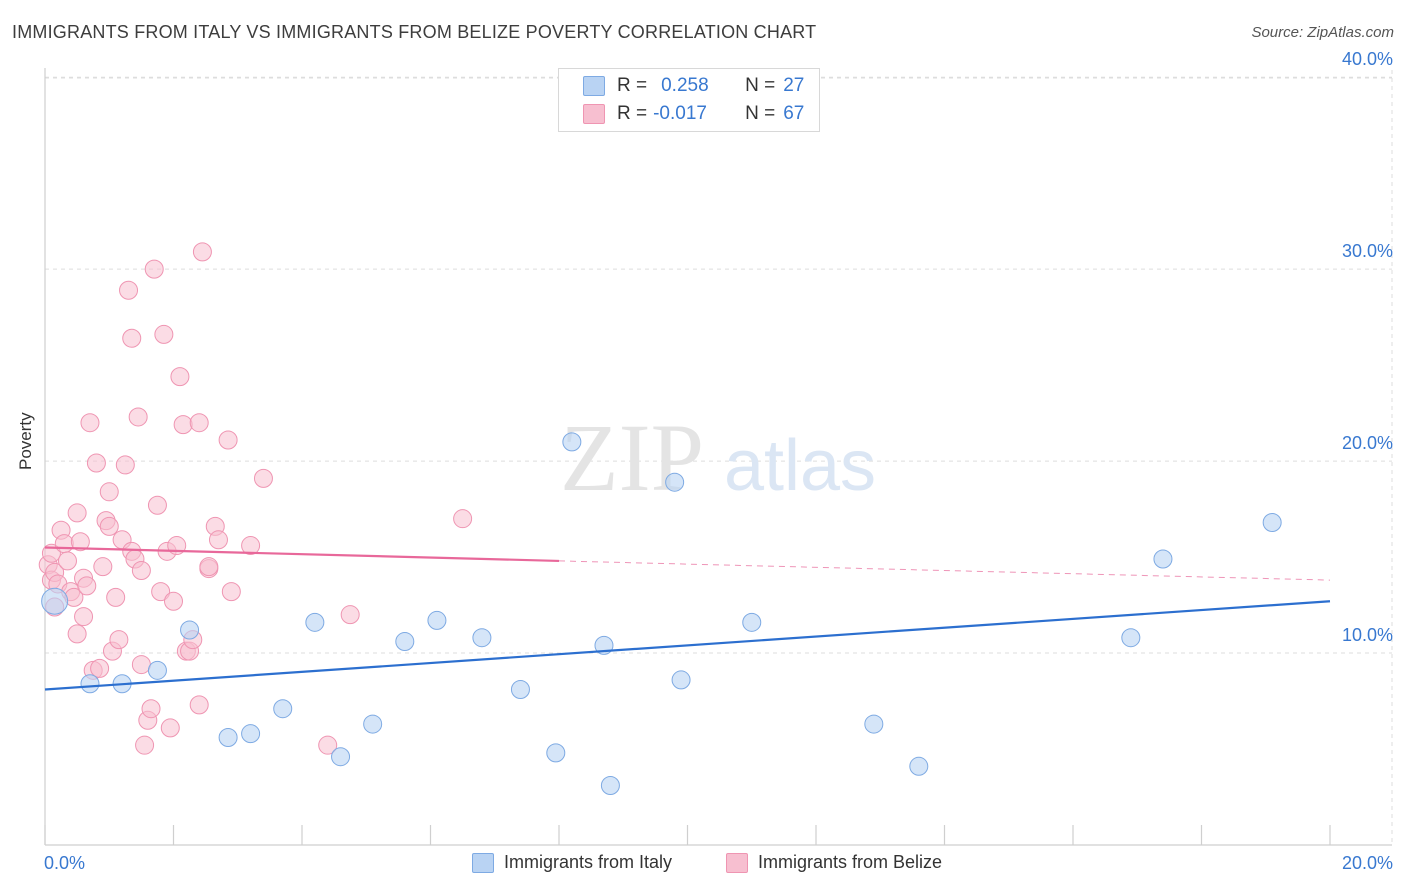  Describe the element at coordinates (632, 457) in the screenshot. I see `watermark-zip: ZIP` at that location.